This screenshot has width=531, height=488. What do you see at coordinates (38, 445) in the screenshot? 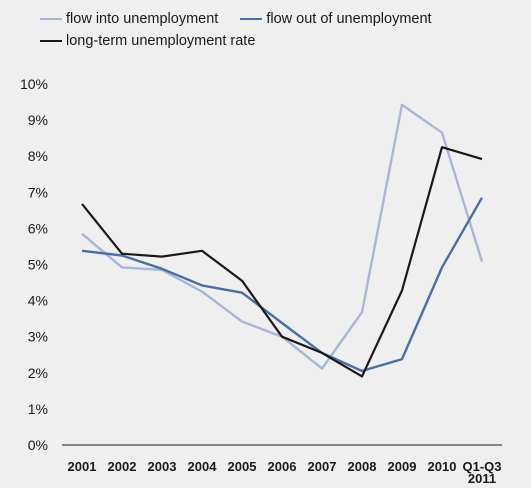
I see `y-tick-label: 0%` at bounding box center [38, 445].